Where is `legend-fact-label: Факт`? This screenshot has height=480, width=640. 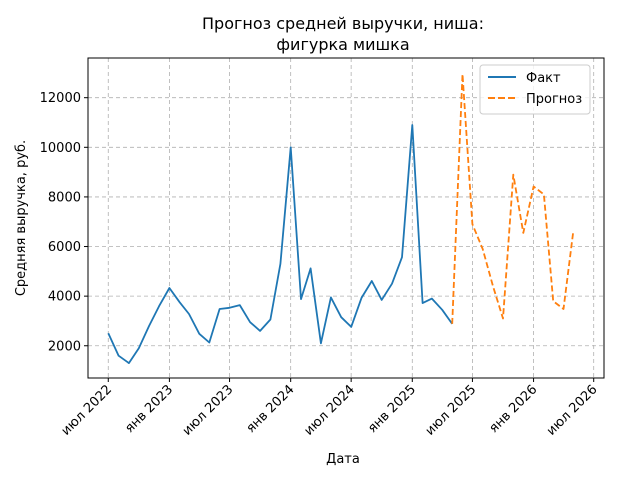 legend-fact-label: Факт is located at coordinates (543, 78).